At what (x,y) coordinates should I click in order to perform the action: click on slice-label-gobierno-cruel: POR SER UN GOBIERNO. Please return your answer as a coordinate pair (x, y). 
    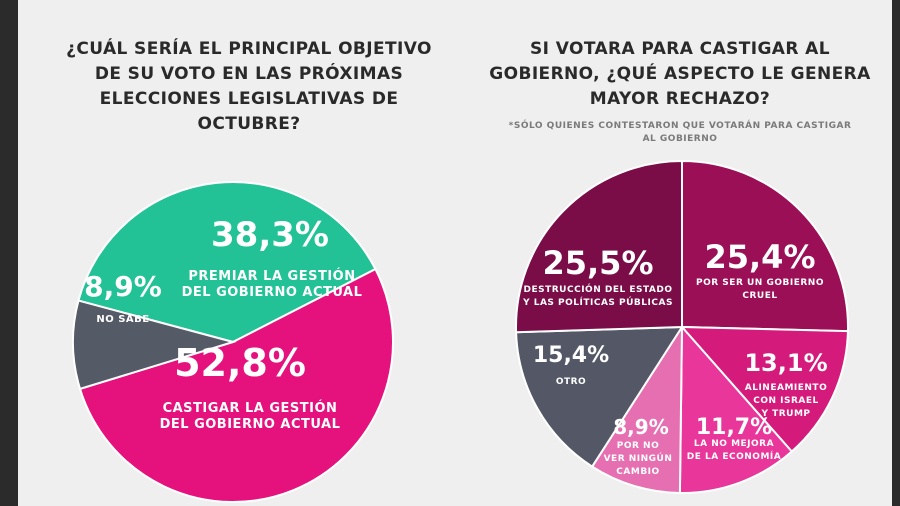
    Looking at the image, I should click on (760, 283).